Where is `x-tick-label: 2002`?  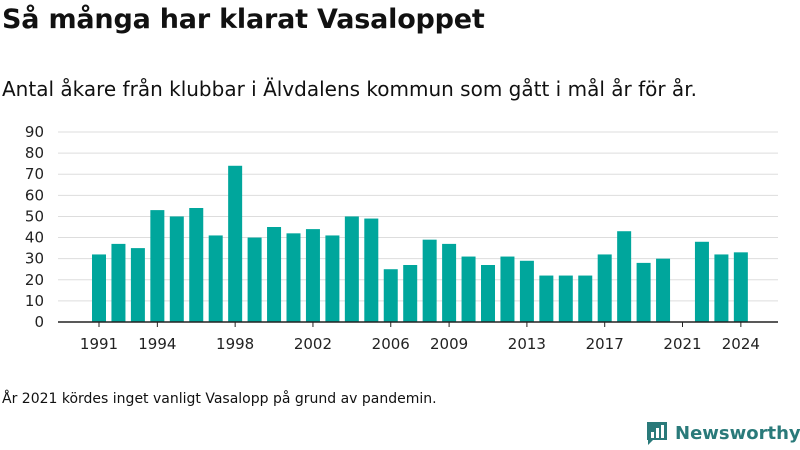 x-tick-label: 2002 is located at coordinates (313, 344).